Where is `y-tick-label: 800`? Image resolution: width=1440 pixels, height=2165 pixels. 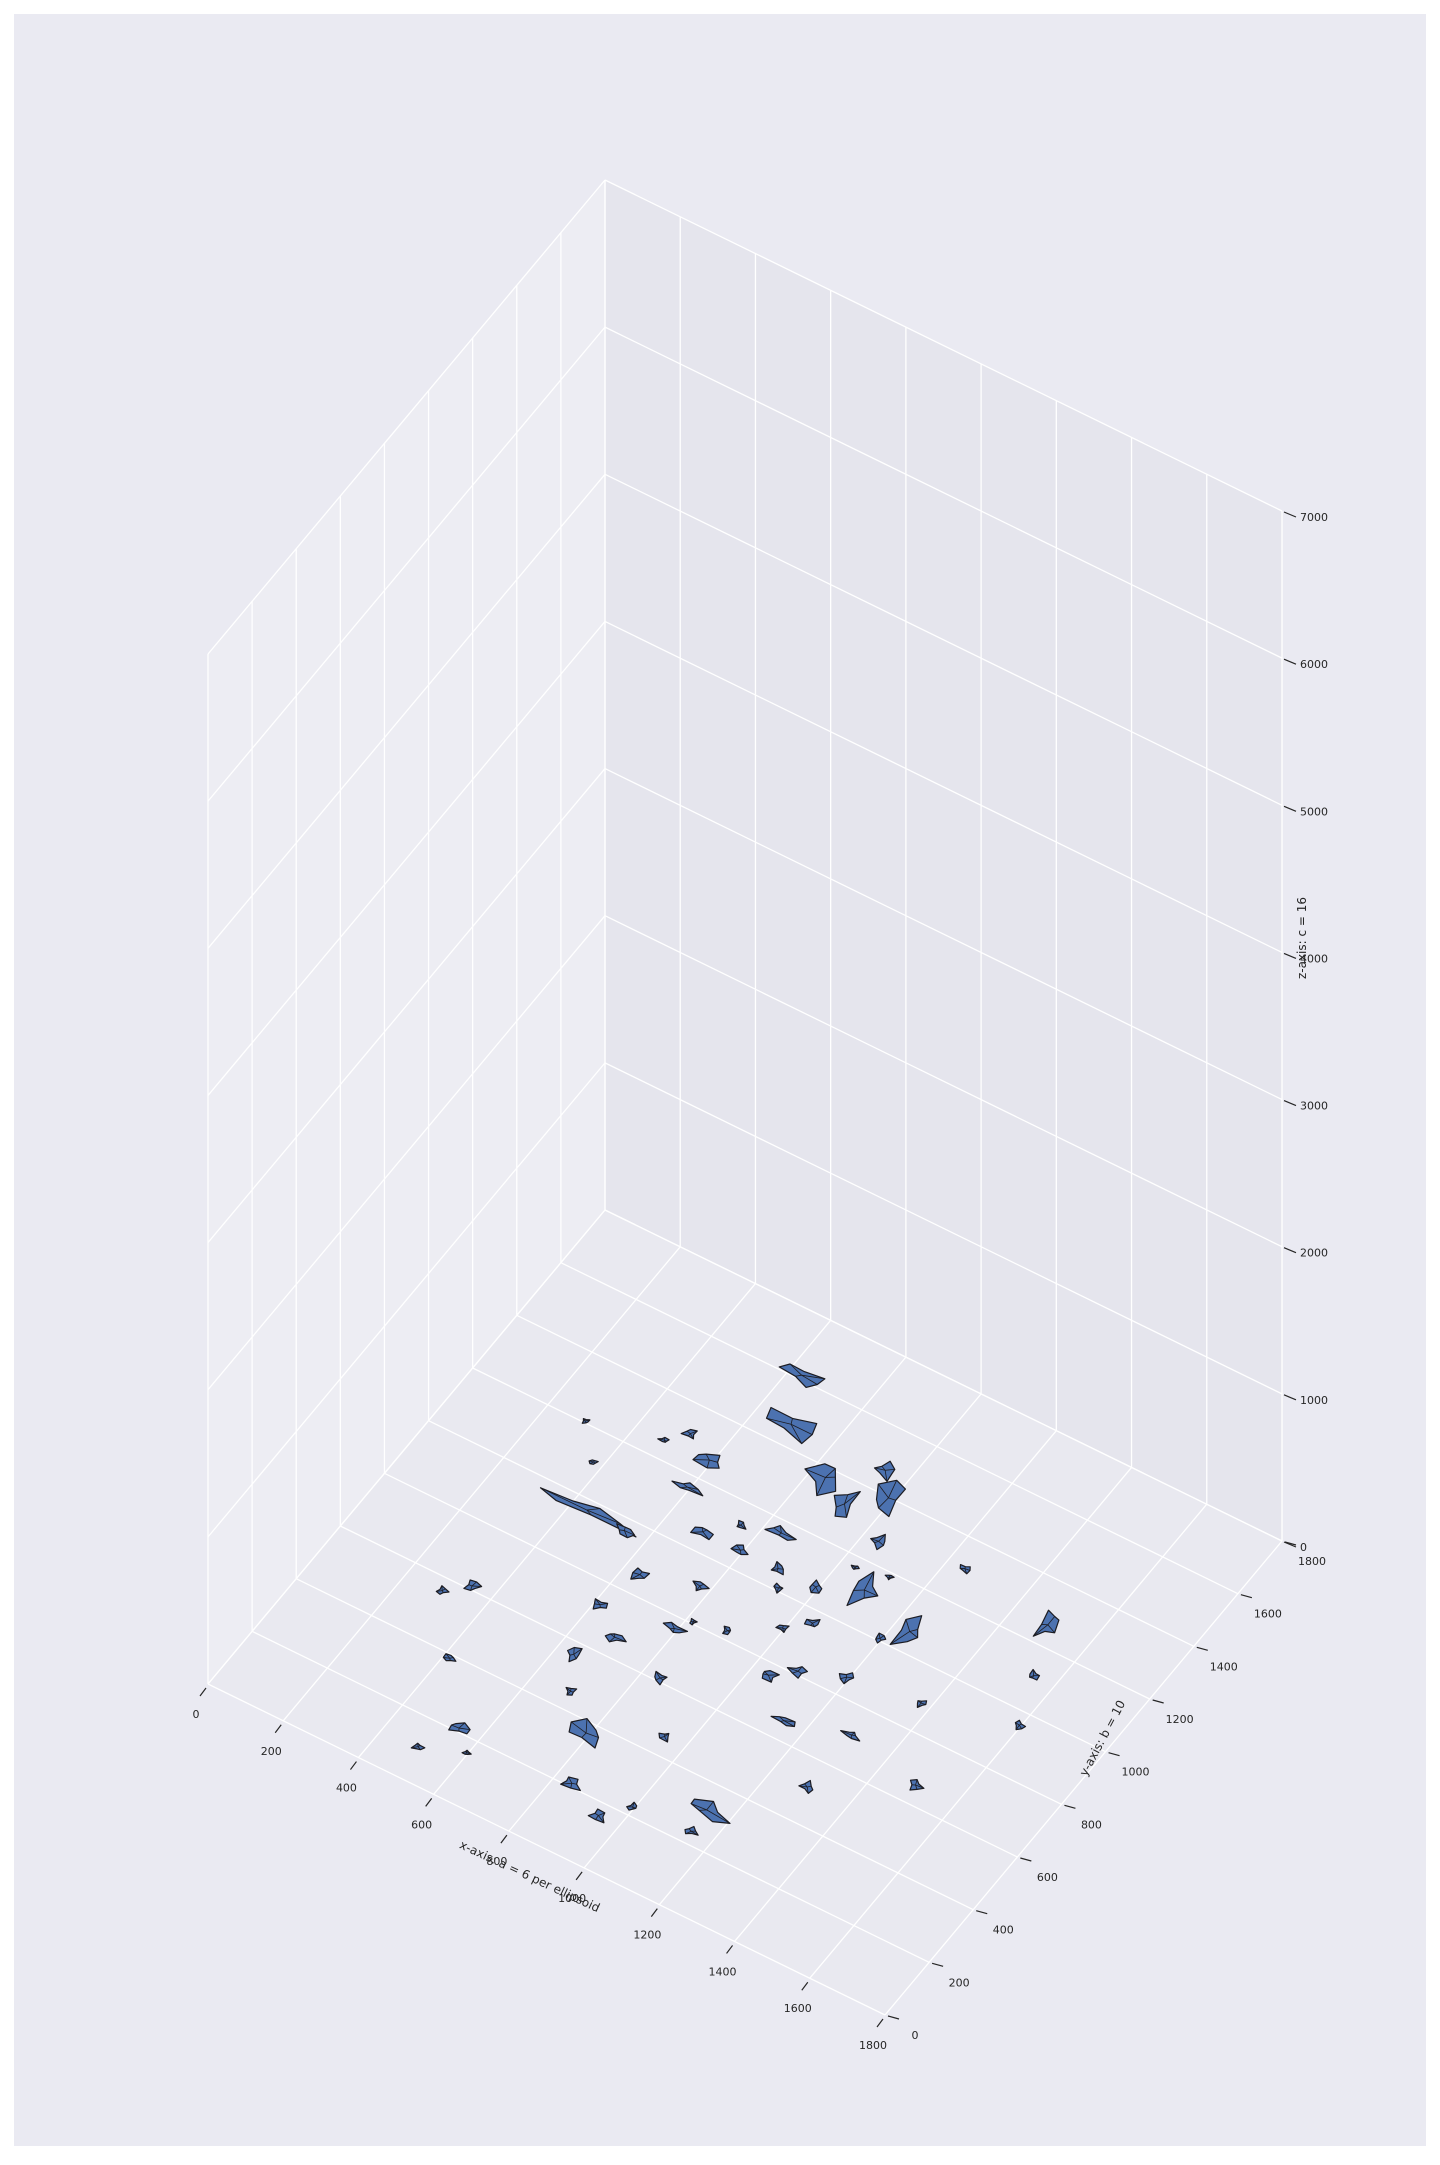
y-tick-label: 800 is located at coordinates (1091, 1824).